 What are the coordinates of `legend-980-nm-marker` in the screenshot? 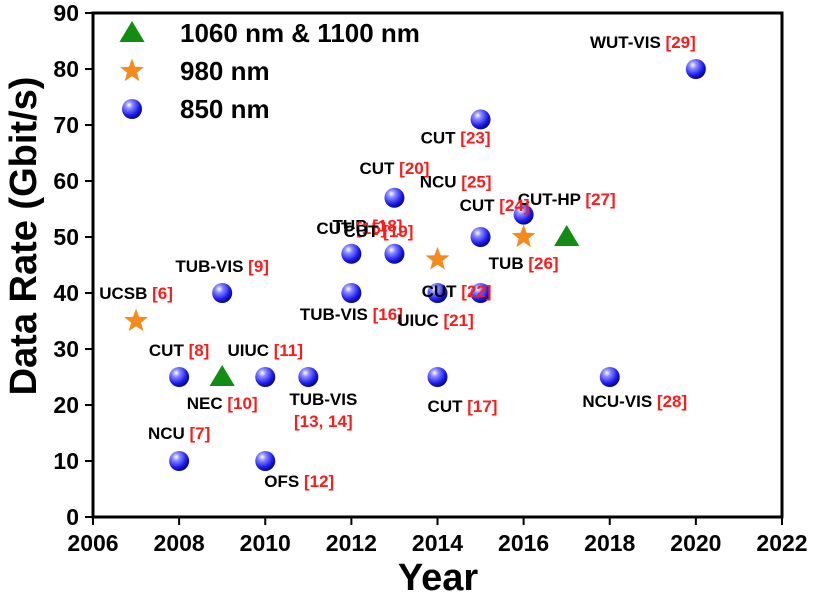 It's located at (132, 70).